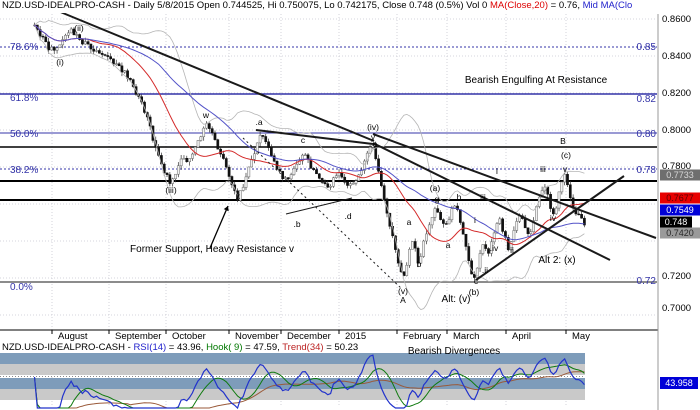 The height and width of the screenshot is (410, 700). Describe the element at coordinates (258, 122) in the screenshot. I see `wave-label: .a` at that location.